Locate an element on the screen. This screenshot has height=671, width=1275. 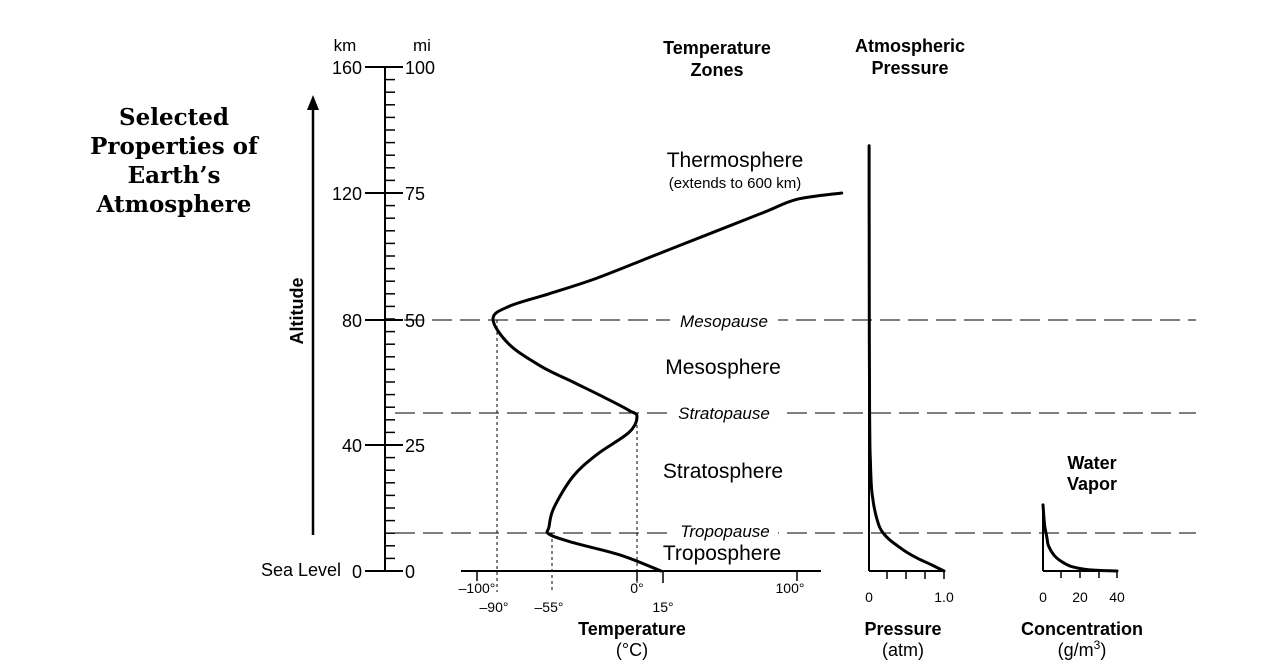
pressure-heading-2: Pressure is located at coordinates (909, 68).